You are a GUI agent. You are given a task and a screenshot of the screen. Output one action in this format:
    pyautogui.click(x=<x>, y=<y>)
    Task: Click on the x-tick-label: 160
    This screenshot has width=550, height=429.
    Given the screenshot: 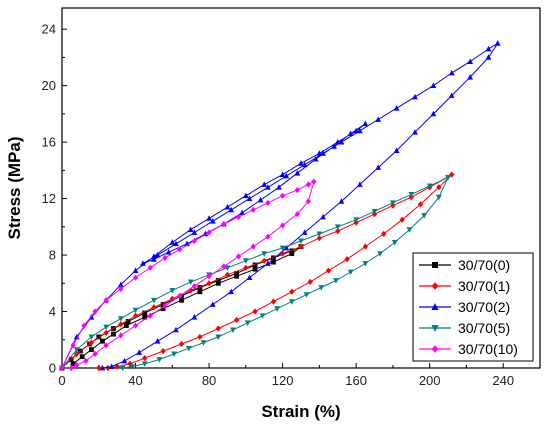 What is the action you would take?
    pyautogui.click(x=356, y=380)
    